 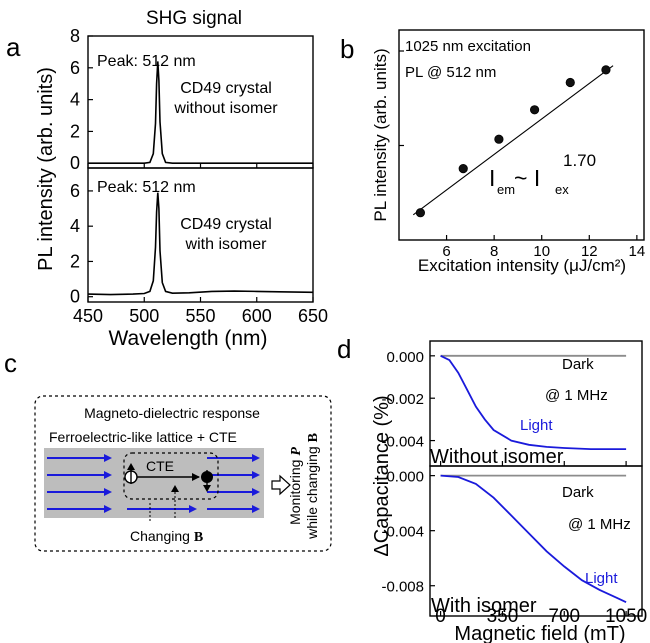 What do you see at coordinates (492, 178) in the screenshot?
I see `fit-label-base: I` at bounding box center [492, 178].